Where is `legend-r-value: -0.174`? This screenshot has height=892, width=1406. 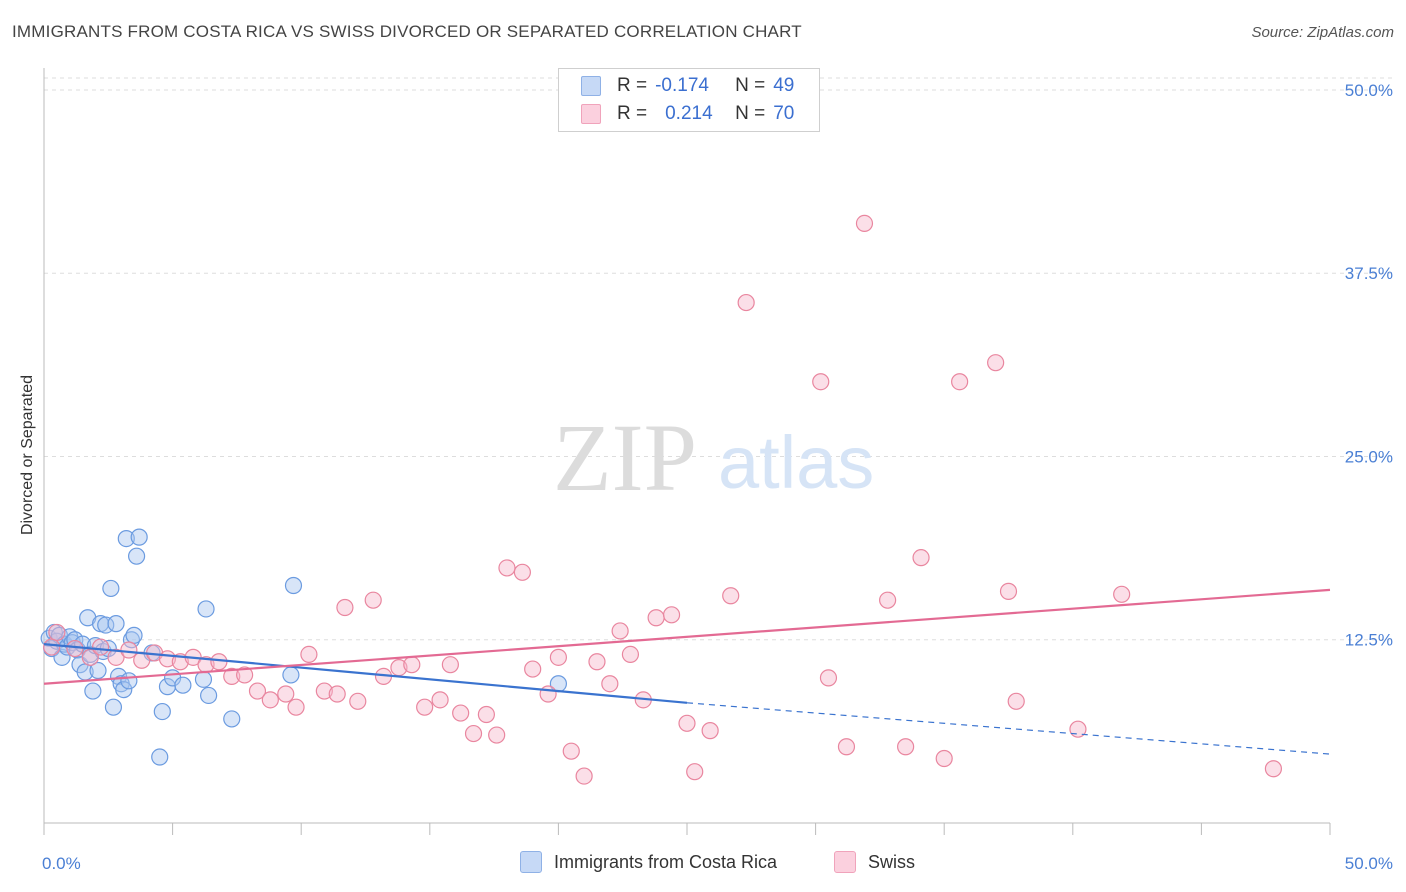
legend-r-value: -0.174 is located at coordinates (682, 85).